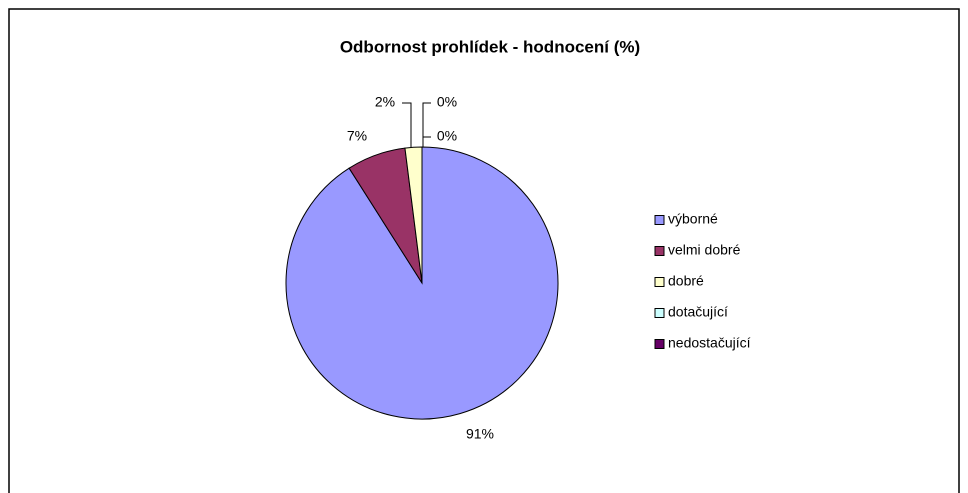 Image resolution: width=968 pixels, height=493 pixels. I want to click on data-label: 7%, so click(357, 136).